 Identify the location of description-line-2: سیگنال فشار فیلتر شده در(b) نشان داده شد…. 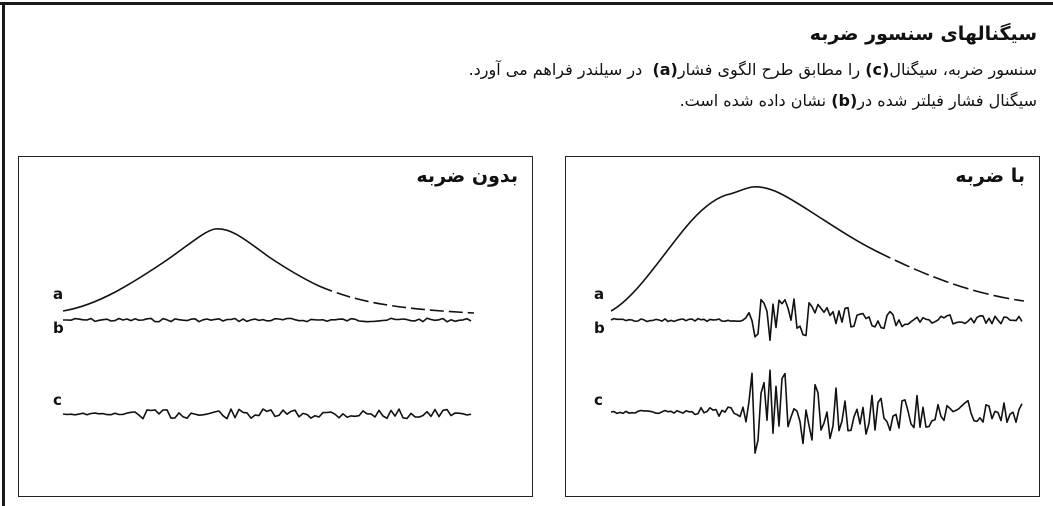
(537, 101).